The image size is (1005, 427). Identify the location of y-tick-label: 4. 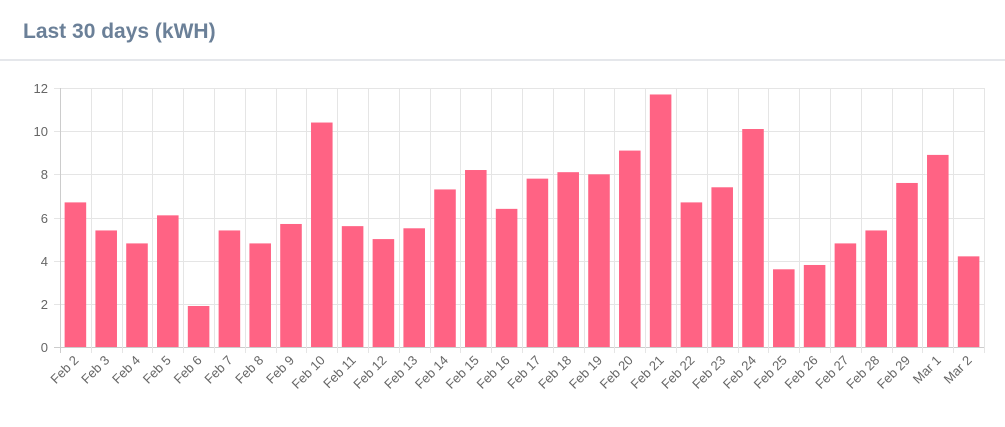
(44, 261).